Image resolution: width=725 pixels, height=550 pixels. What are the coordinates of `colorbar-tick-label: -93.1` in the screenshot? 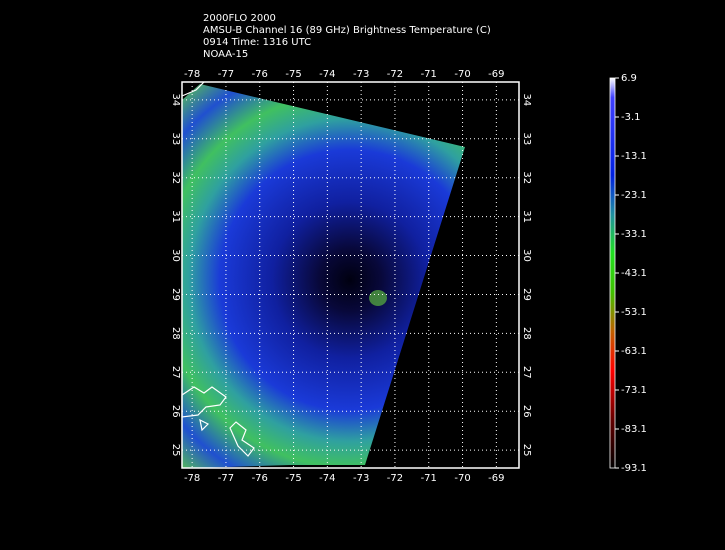 It's located at (634, 468).